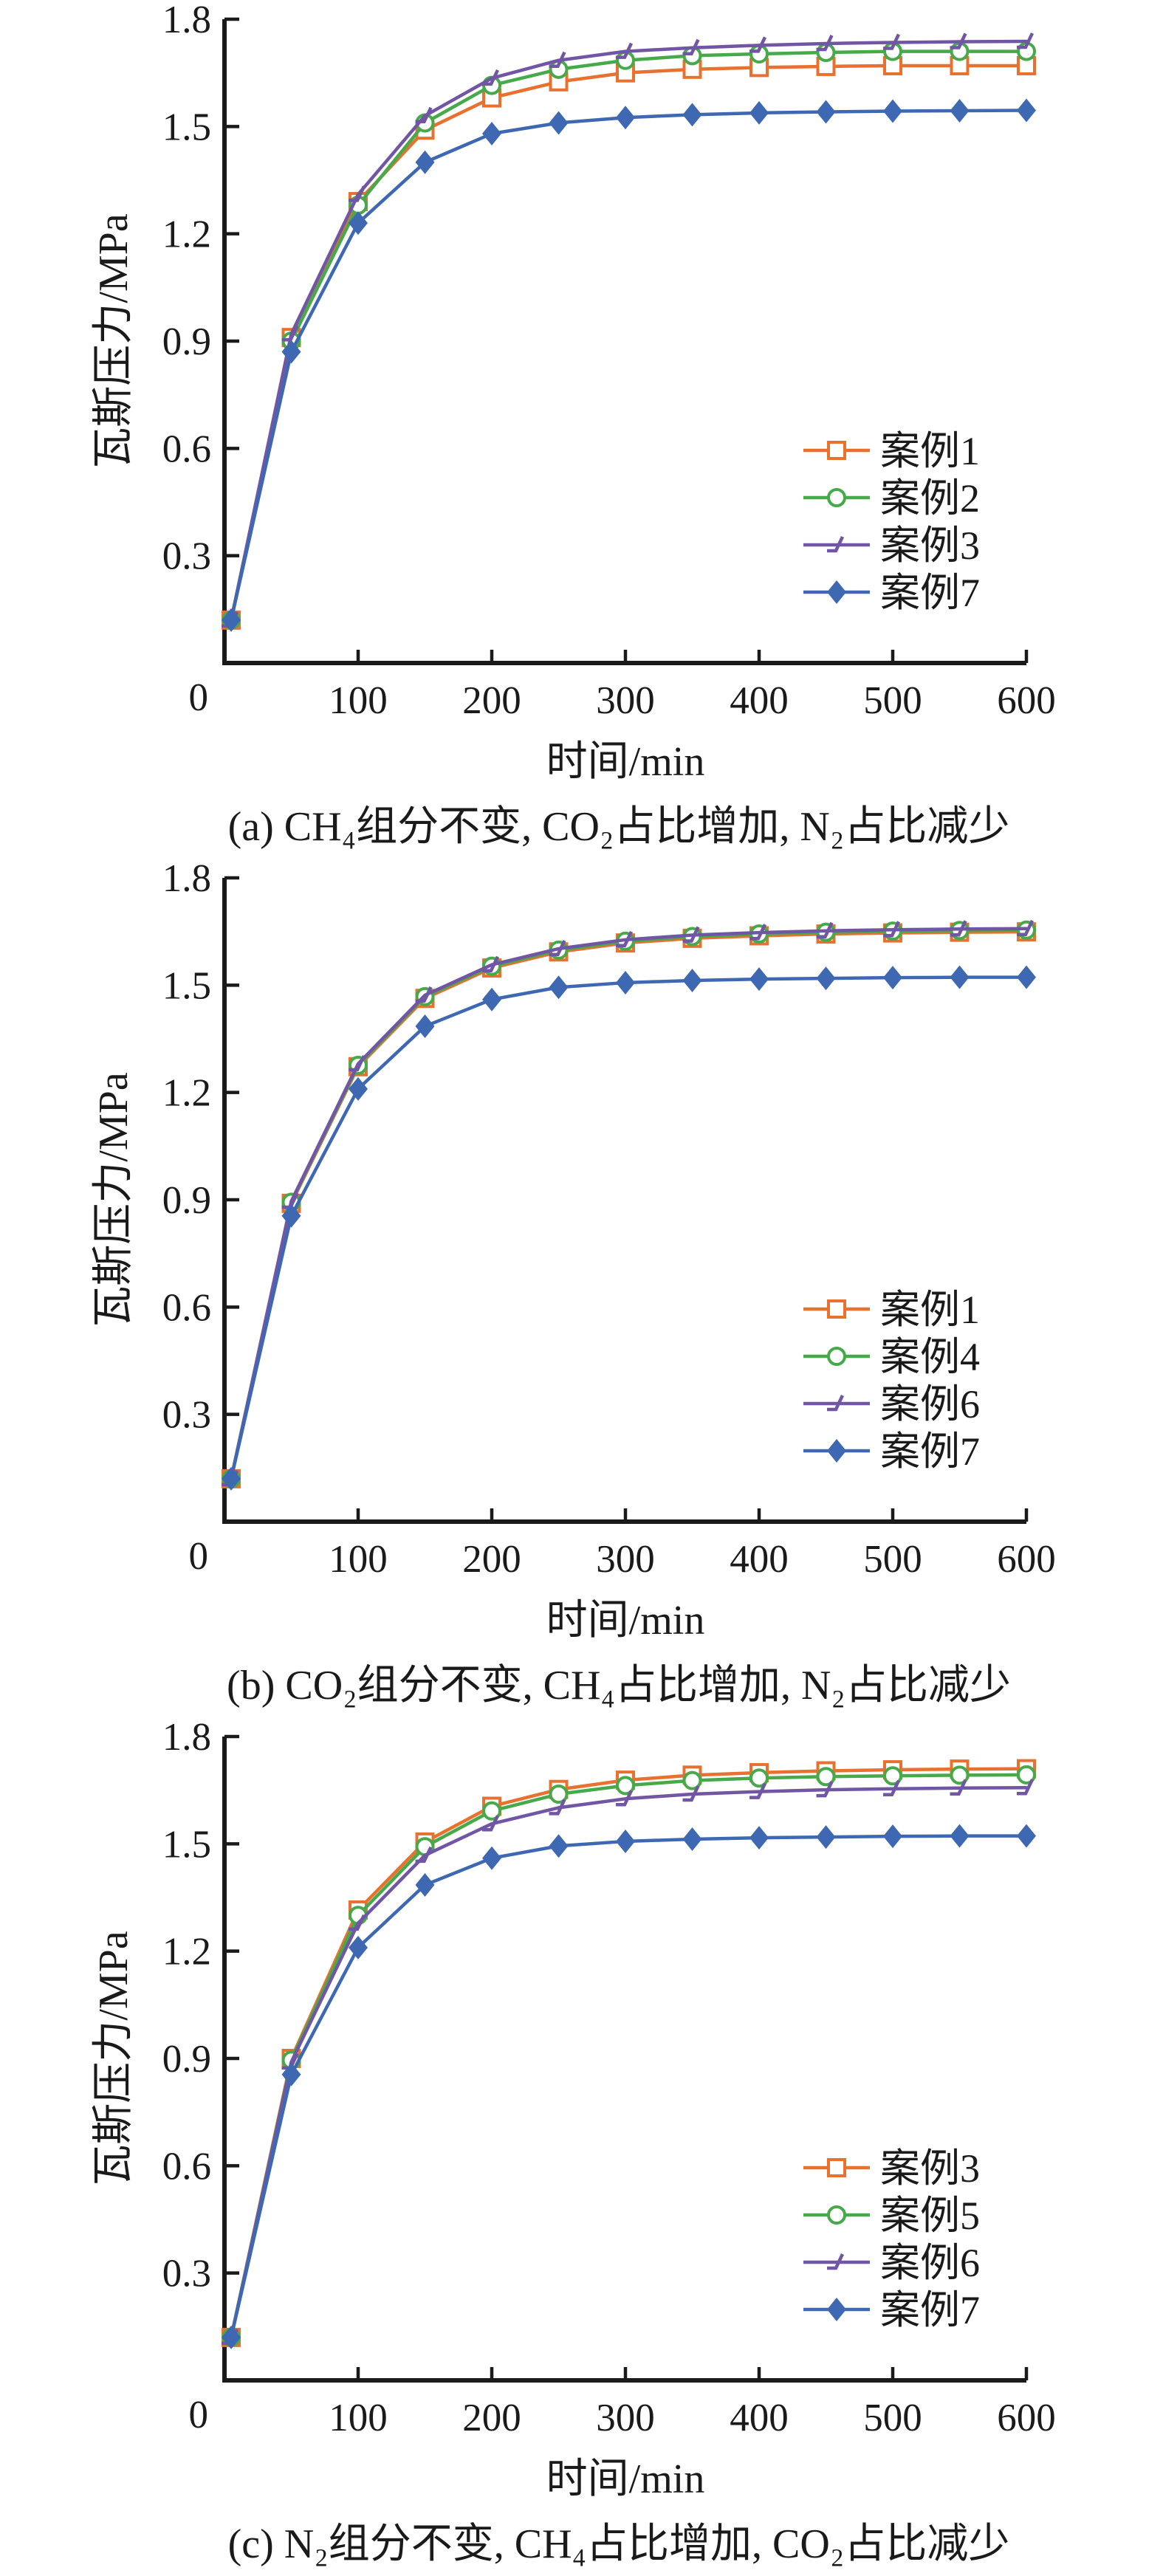 This screenshot has width=1163, height=2576. Describe the element at coordinates (892, 451) in the screenshot. I see `legend-item-1: 案例1` at that location.